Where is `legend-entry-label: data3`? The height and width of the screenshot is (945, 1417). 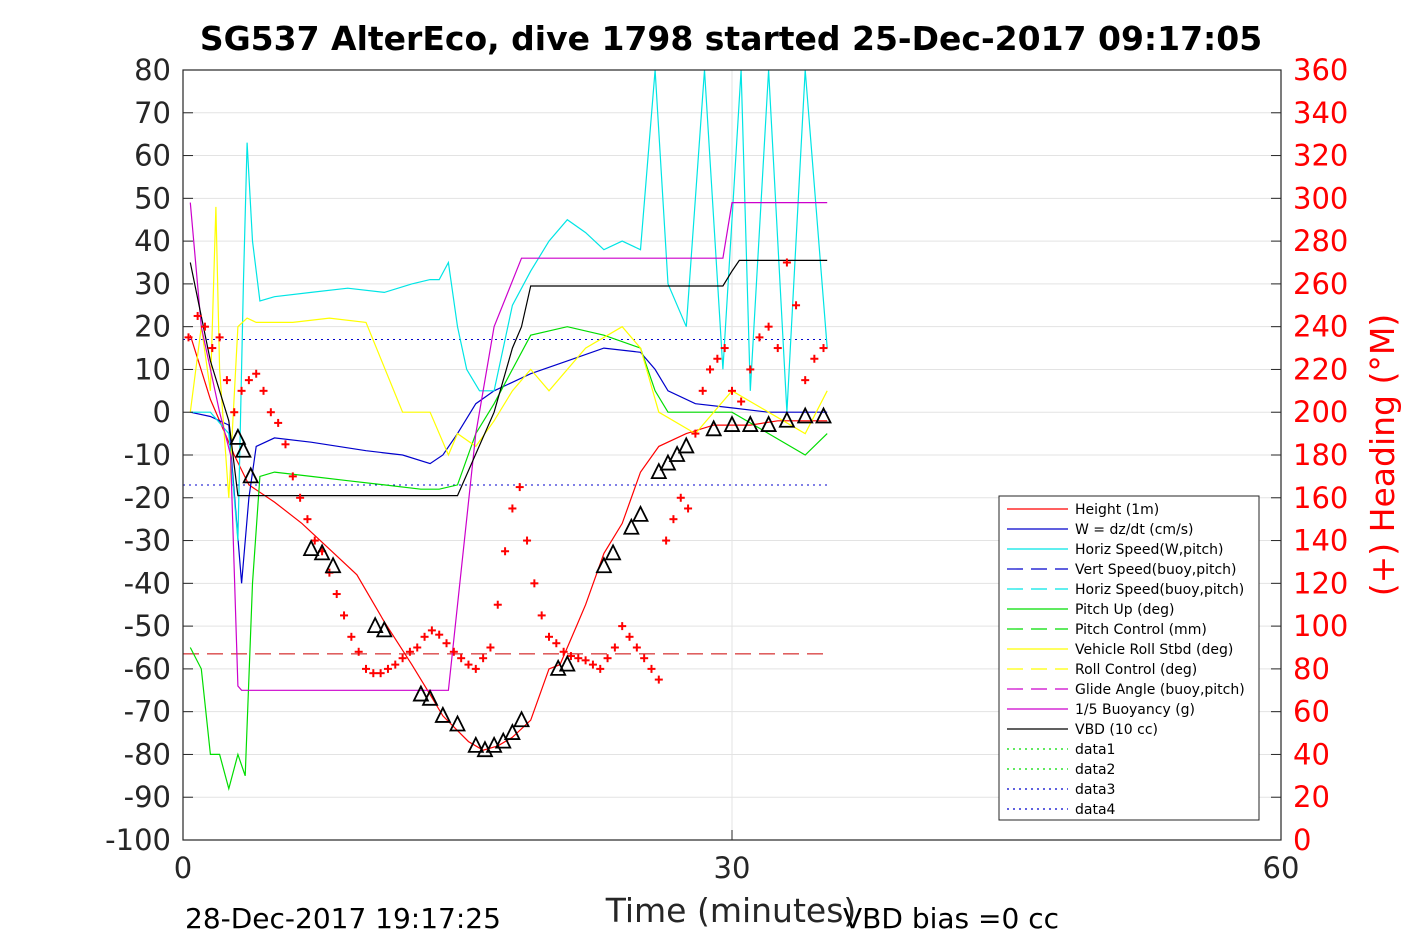
legend-entry-label: data3 is located at coordinates (1095, 790).